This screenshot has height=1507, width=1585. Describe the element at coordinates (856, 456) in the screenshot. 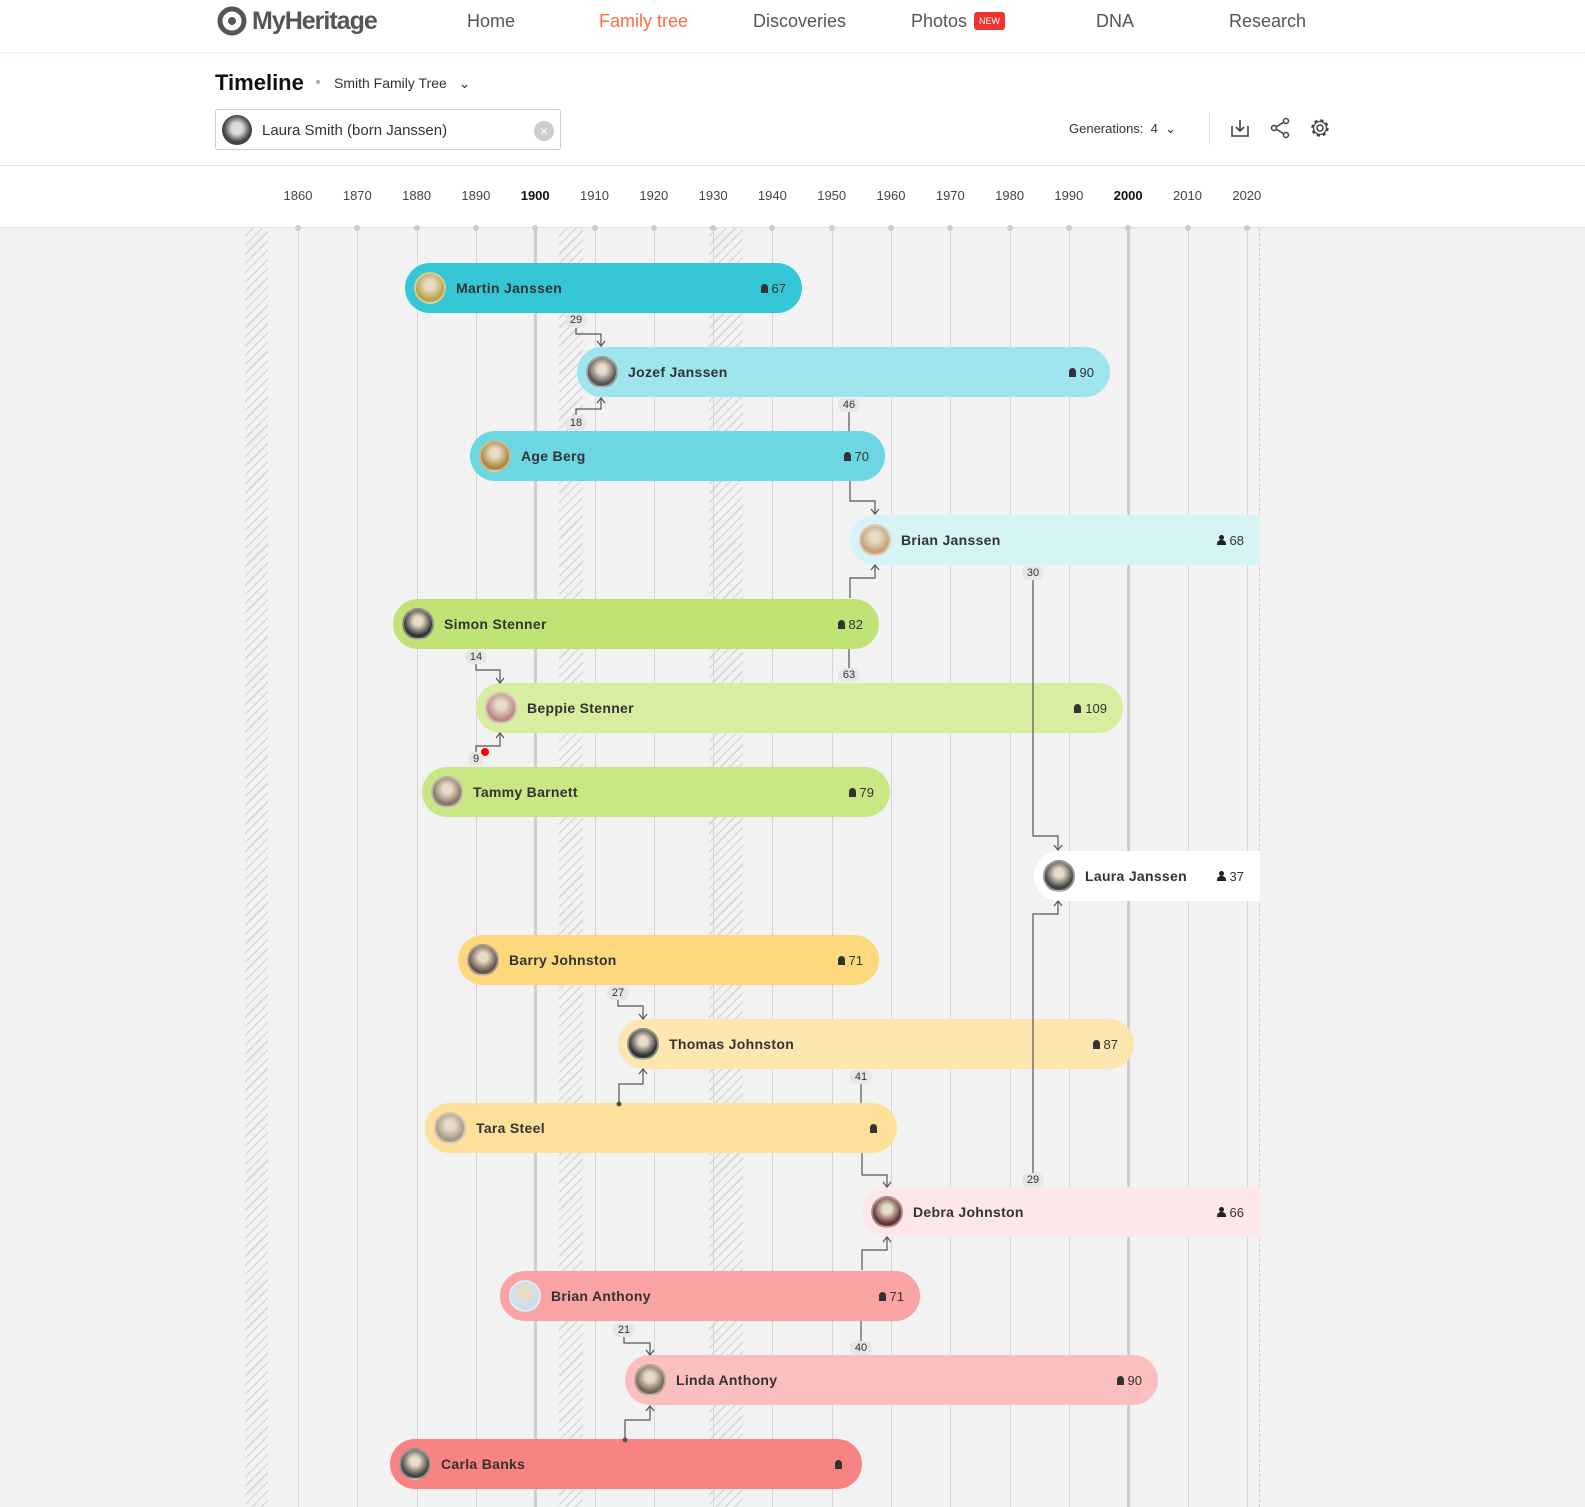

I see `person-age: 70` at that location.